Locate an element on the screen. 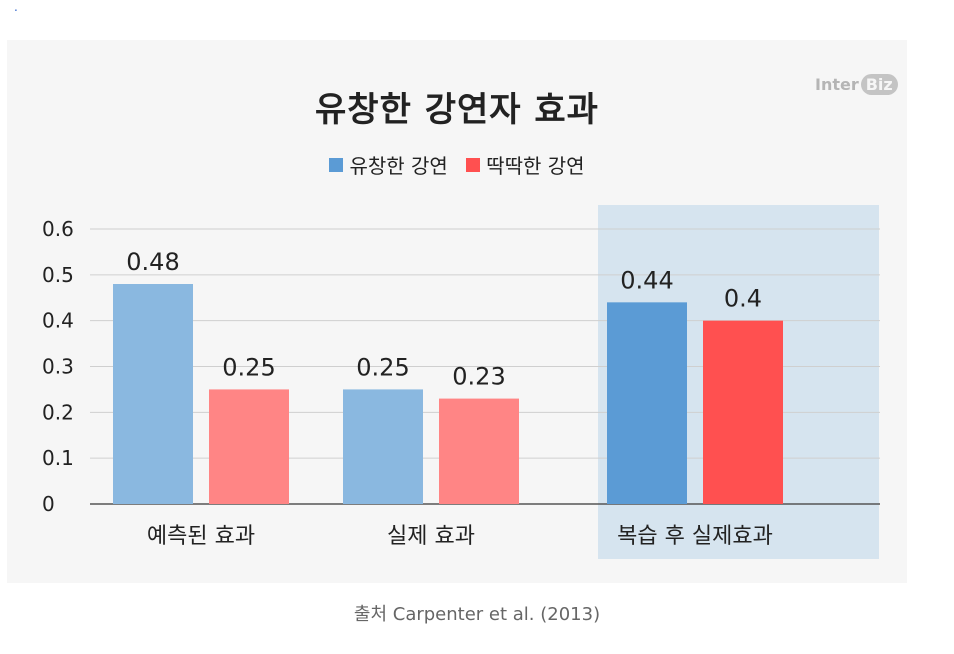 The width and height of the screenshot is (954, 654). legend-item-stiff: 딱딱한 강연 is located at coordinates (525, 164).